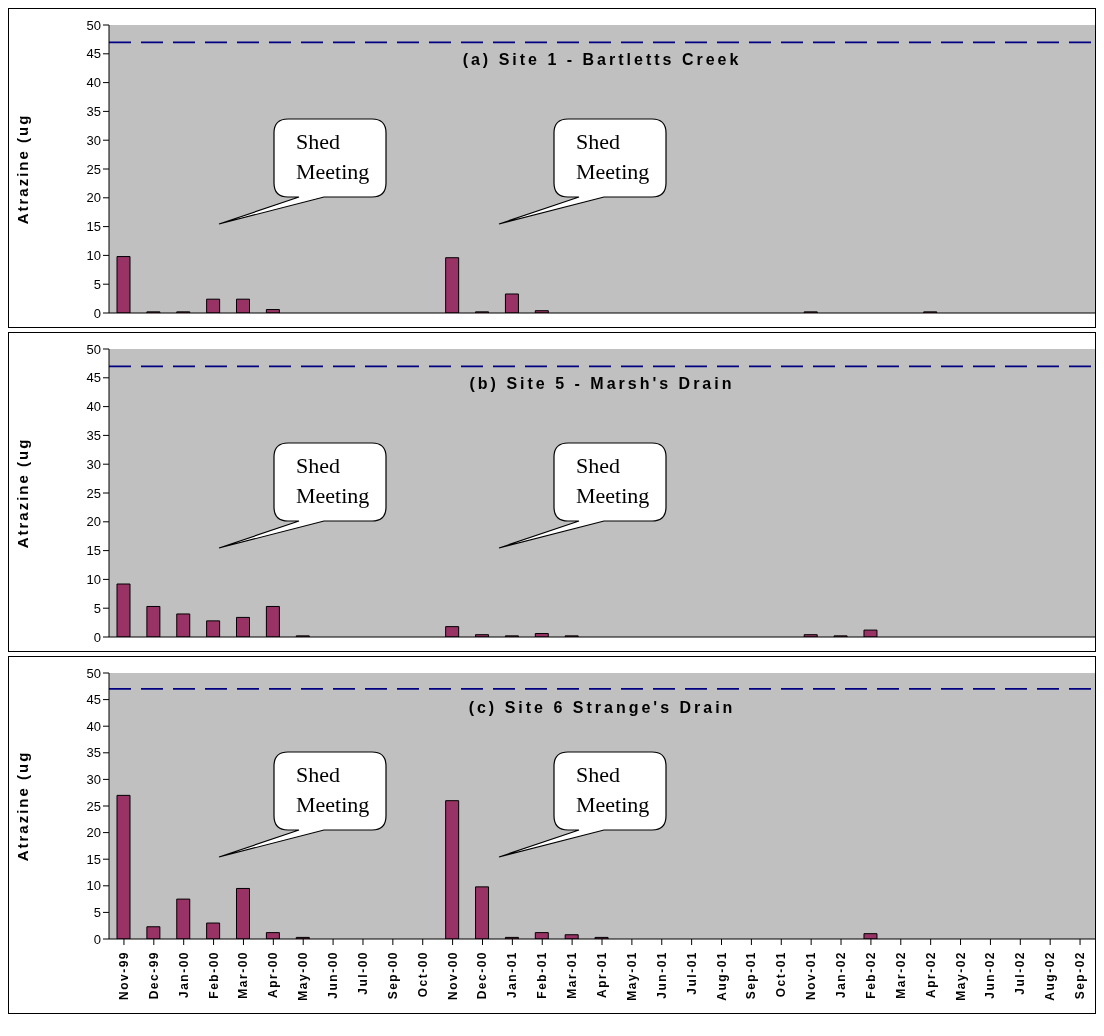 The width and height of the screenshot is (1104, 1036). I want to click on x-tick-label: Jan-02, so click(841, 975).